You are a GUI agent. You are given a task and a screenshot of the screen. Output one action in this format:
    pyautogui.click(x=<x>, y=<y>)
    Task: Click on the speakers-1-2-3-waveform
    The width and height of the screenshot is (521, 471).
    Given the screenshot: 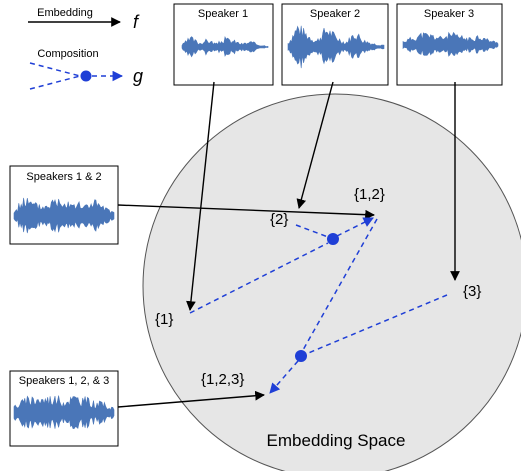 What is the action you would take?
    pyautogui.click(x=64, y=412)
    